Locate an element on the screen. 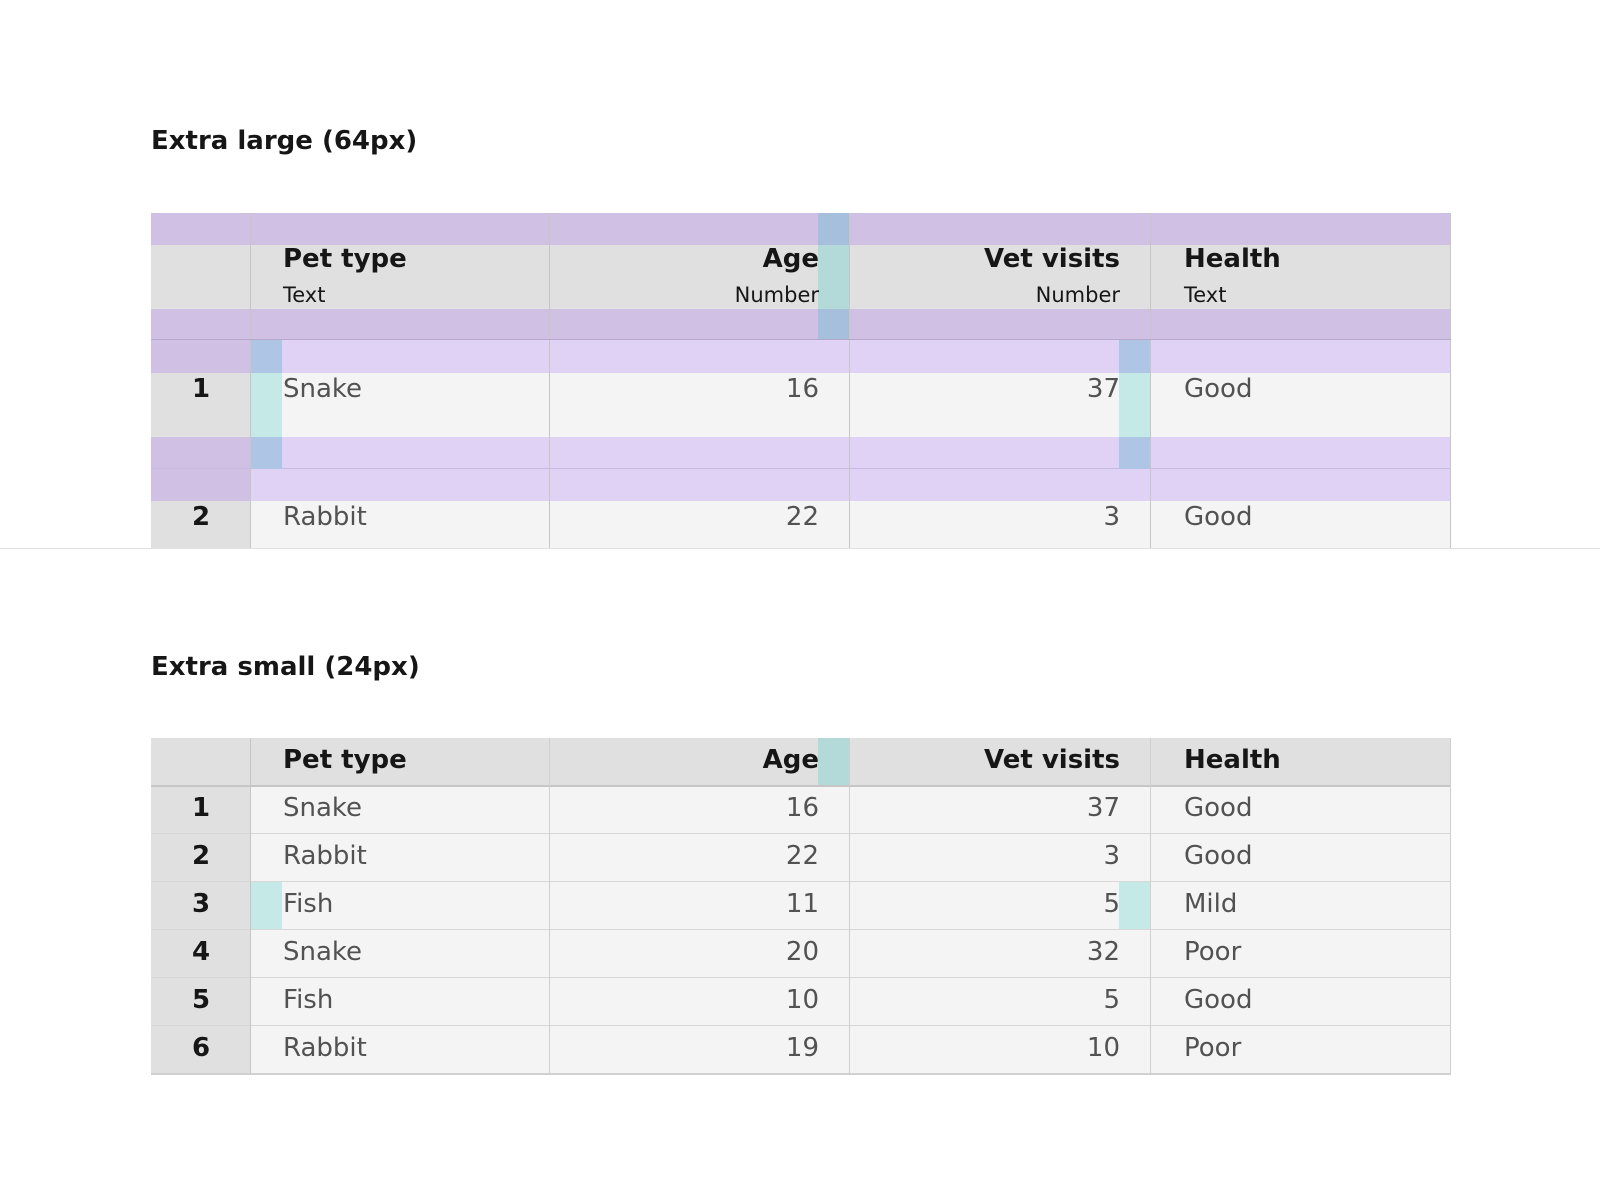 This screenshot has height=1200, width=1600. table-cell-age: 19 is located at coordinates (802, 1048).